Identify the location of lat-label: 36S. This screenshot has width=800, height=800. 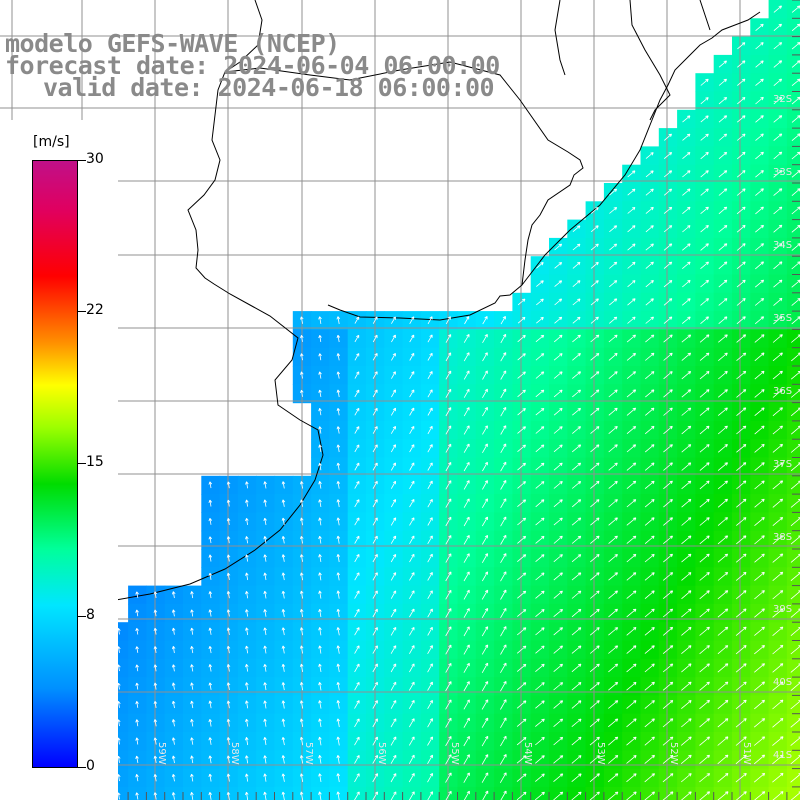
(782, 391).